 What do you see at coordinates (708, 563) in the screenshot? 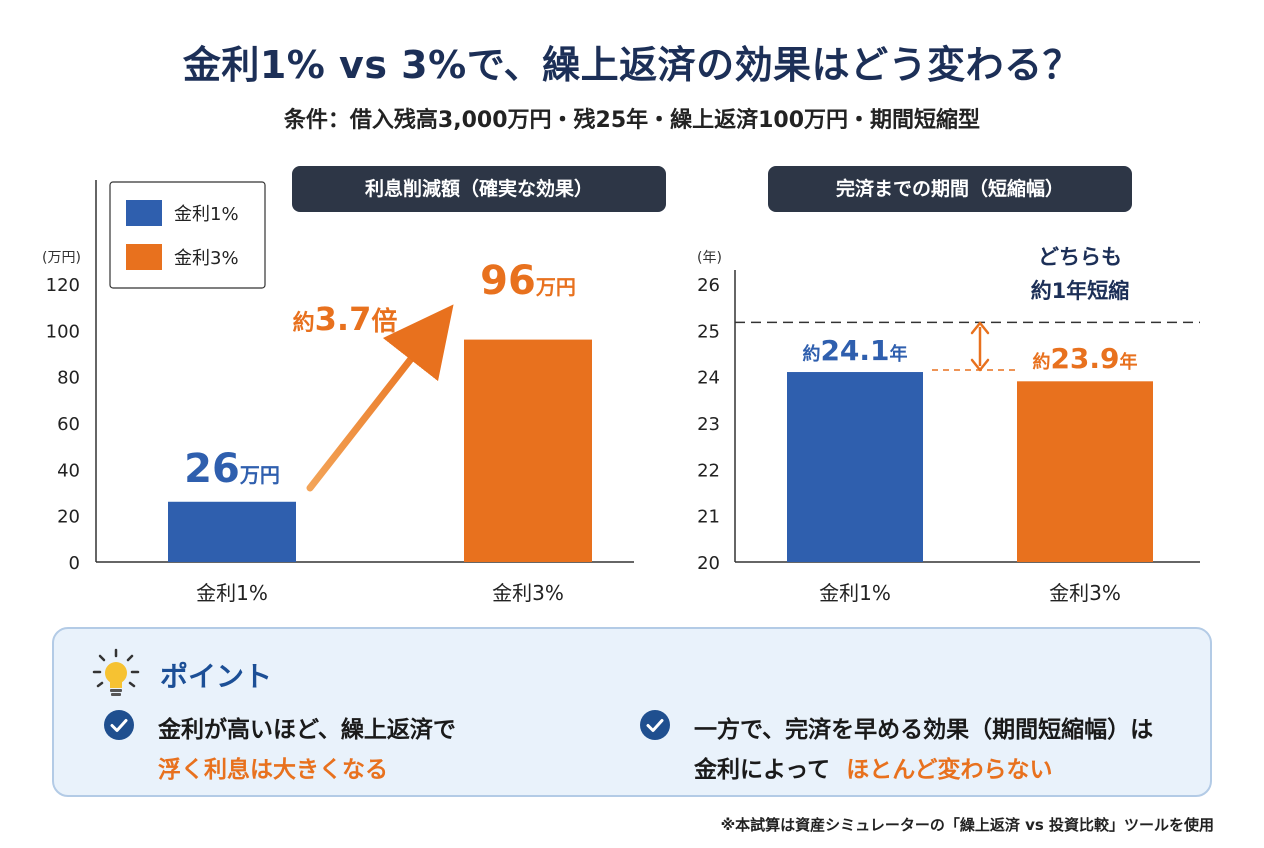
I see `chart2-y-tick: 20` at bounding box center [708, 563].